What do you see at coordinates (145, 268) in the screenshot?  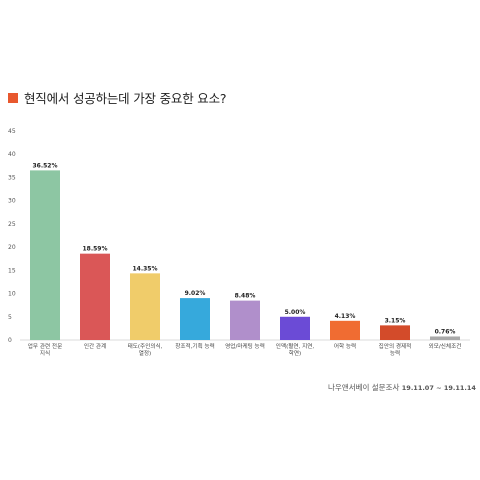 I see `data-label: 14.35%` at bounding box center [145, 268].